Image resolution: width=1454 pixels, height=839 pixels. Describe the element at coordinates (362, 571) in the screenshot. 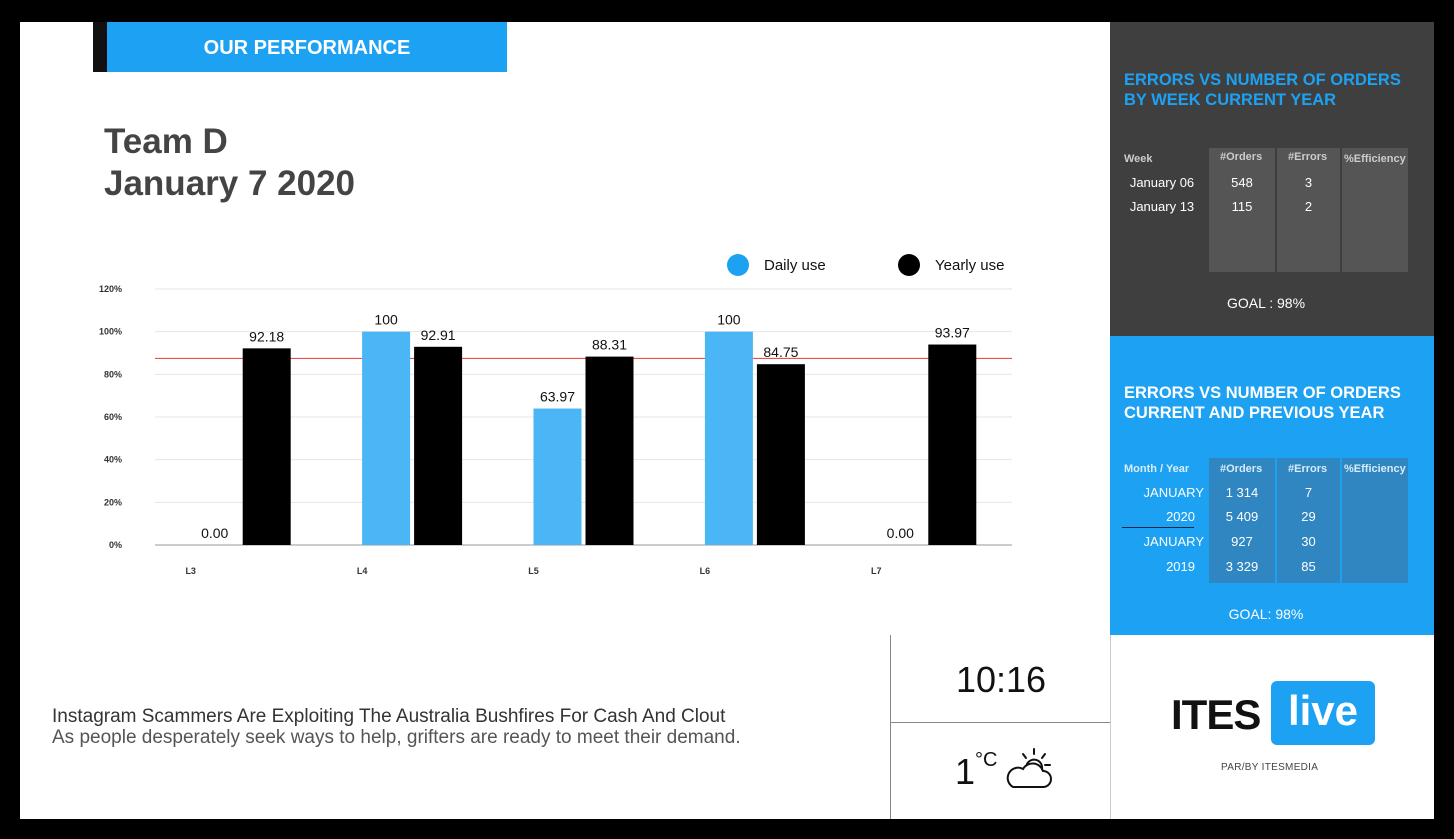

I see `x-tick-label: L4` at that location.